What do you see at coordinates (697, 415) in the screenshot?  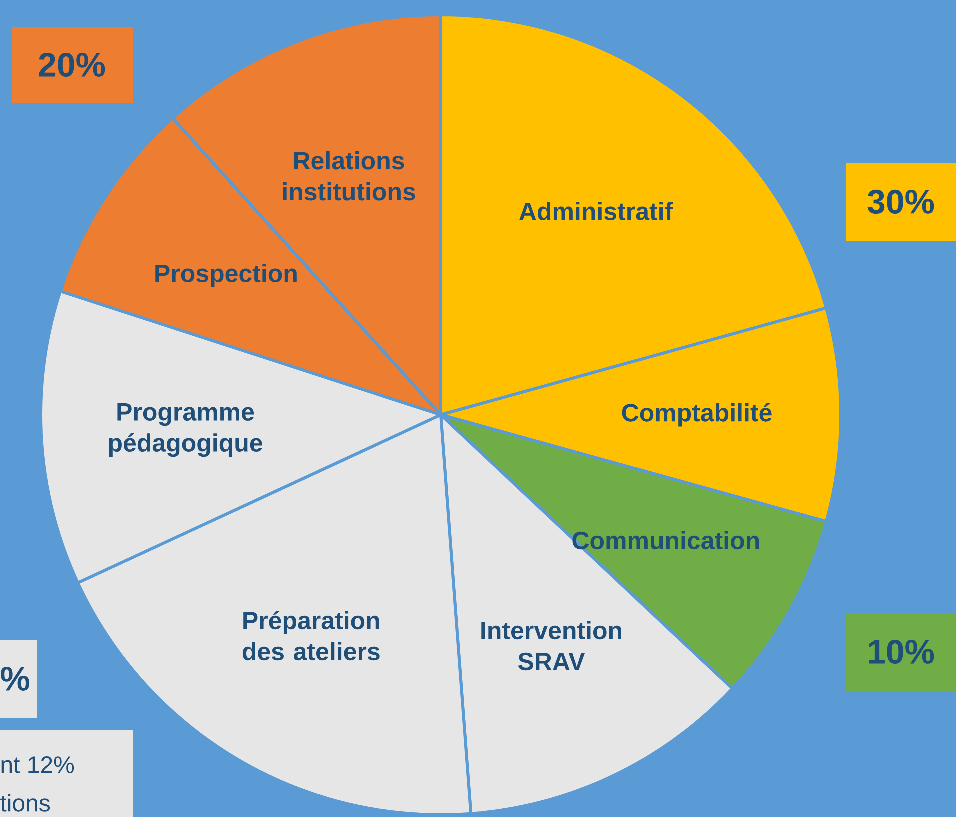 I see `slice-label: Comptabilité` at bounding box center [697, 415].